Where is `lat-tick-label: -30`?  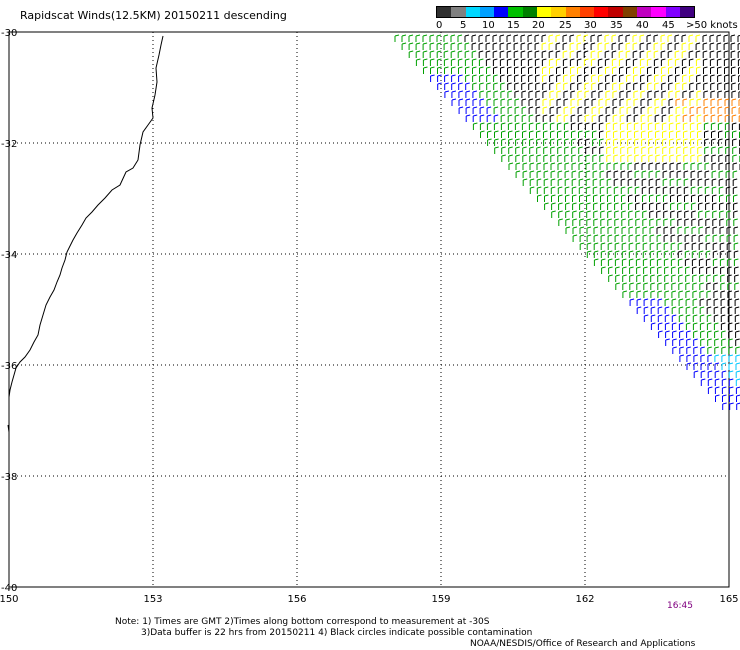
lat-tick-label: -30 is located at coordinates (9, 33).